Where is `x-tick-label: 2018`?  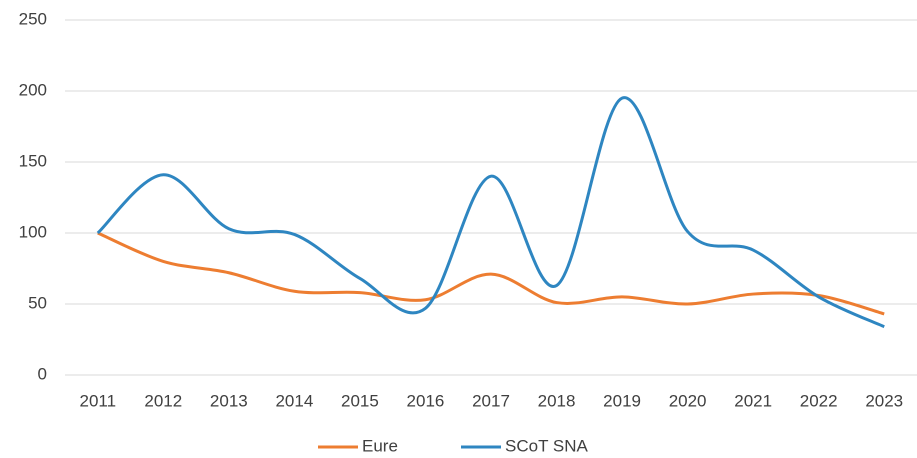 x-tick-label: 2018 is located at coordinates (557, 400).